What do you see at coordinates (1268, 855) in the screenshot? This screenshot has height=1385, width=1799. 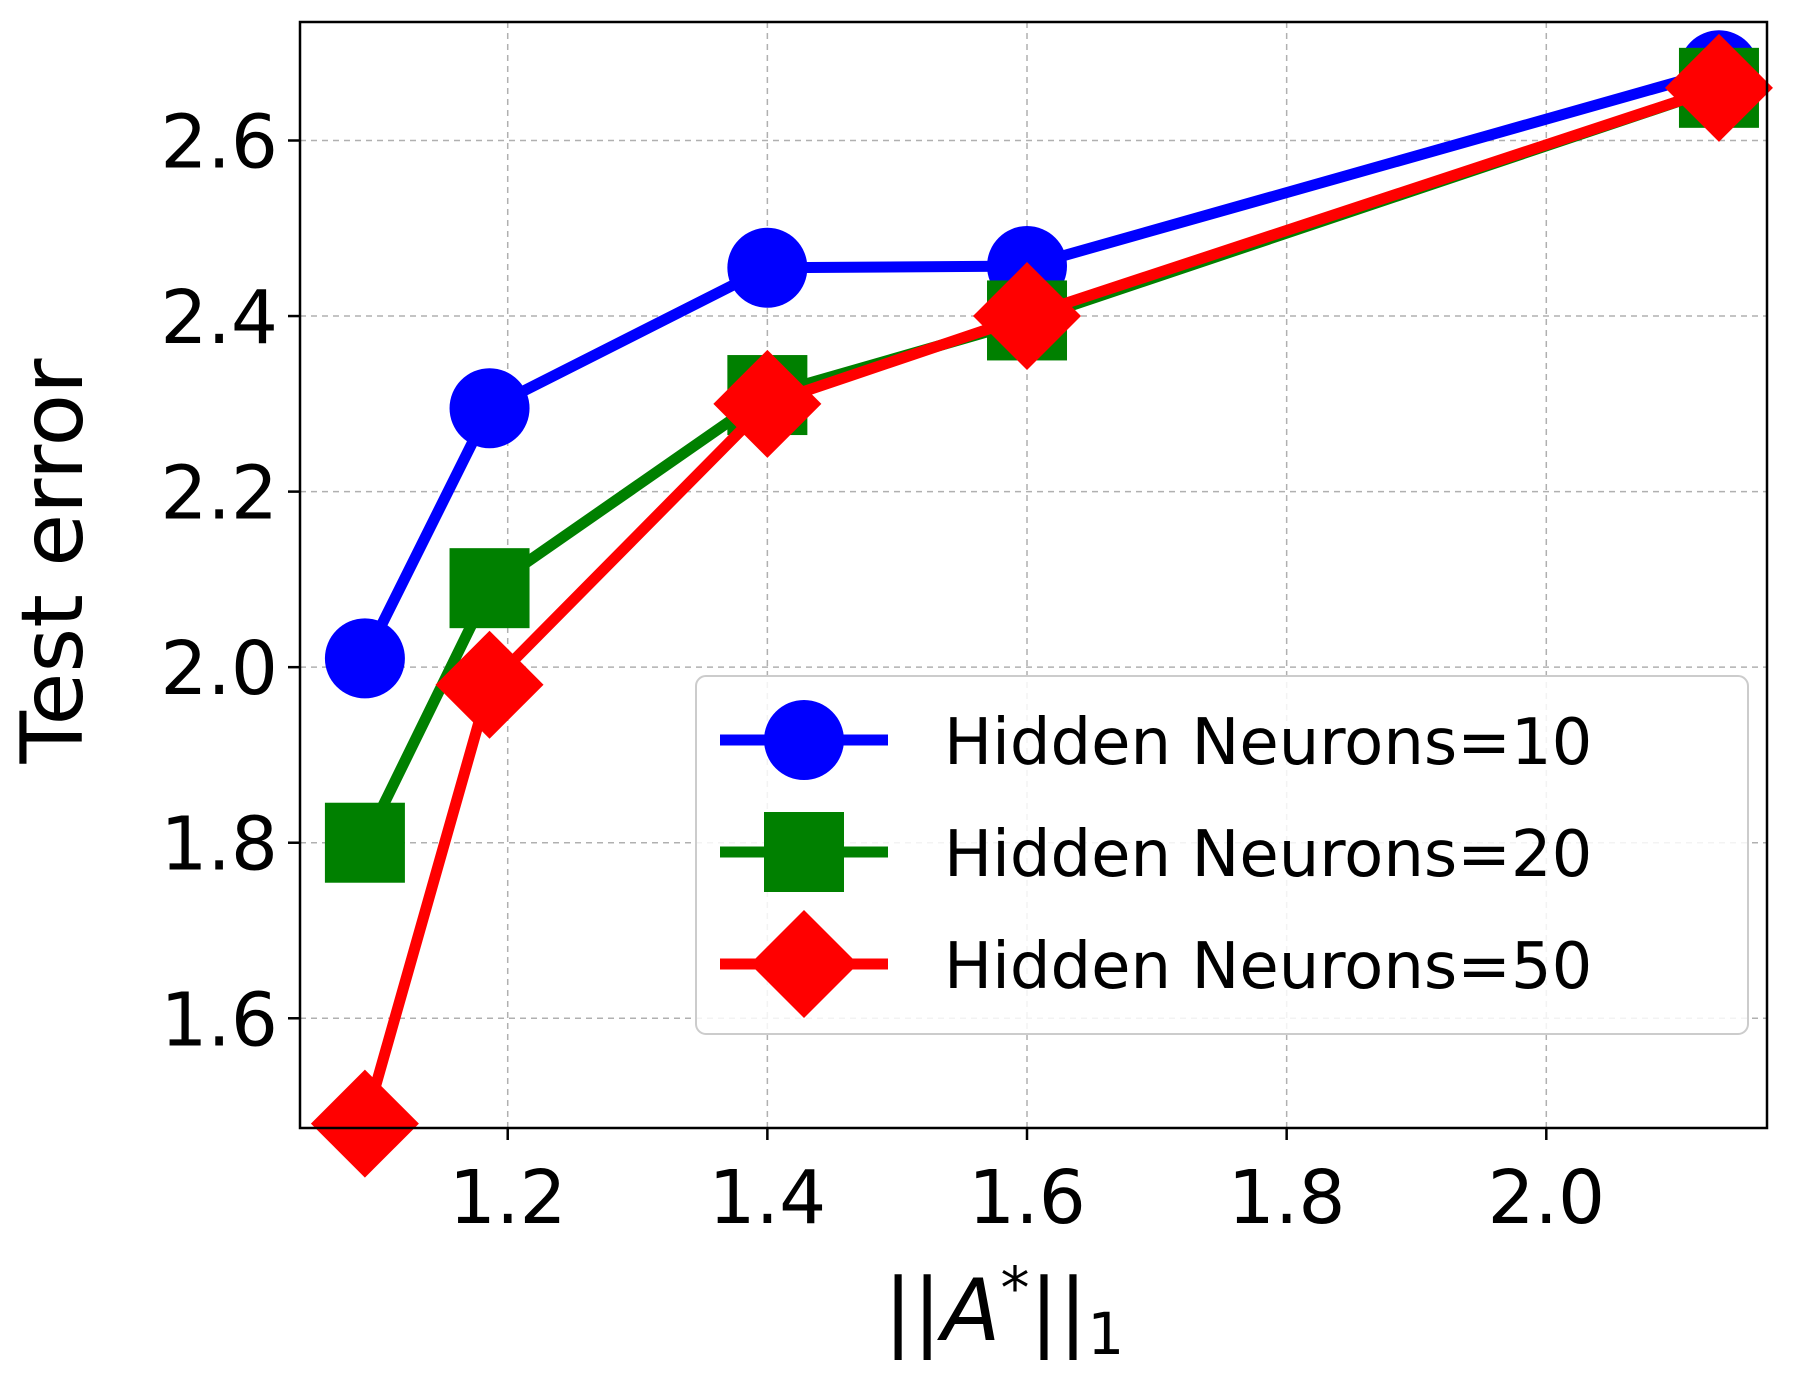 I see `legend-label-1: Hidden Neurons=20` at bounding box center [1268, 855].